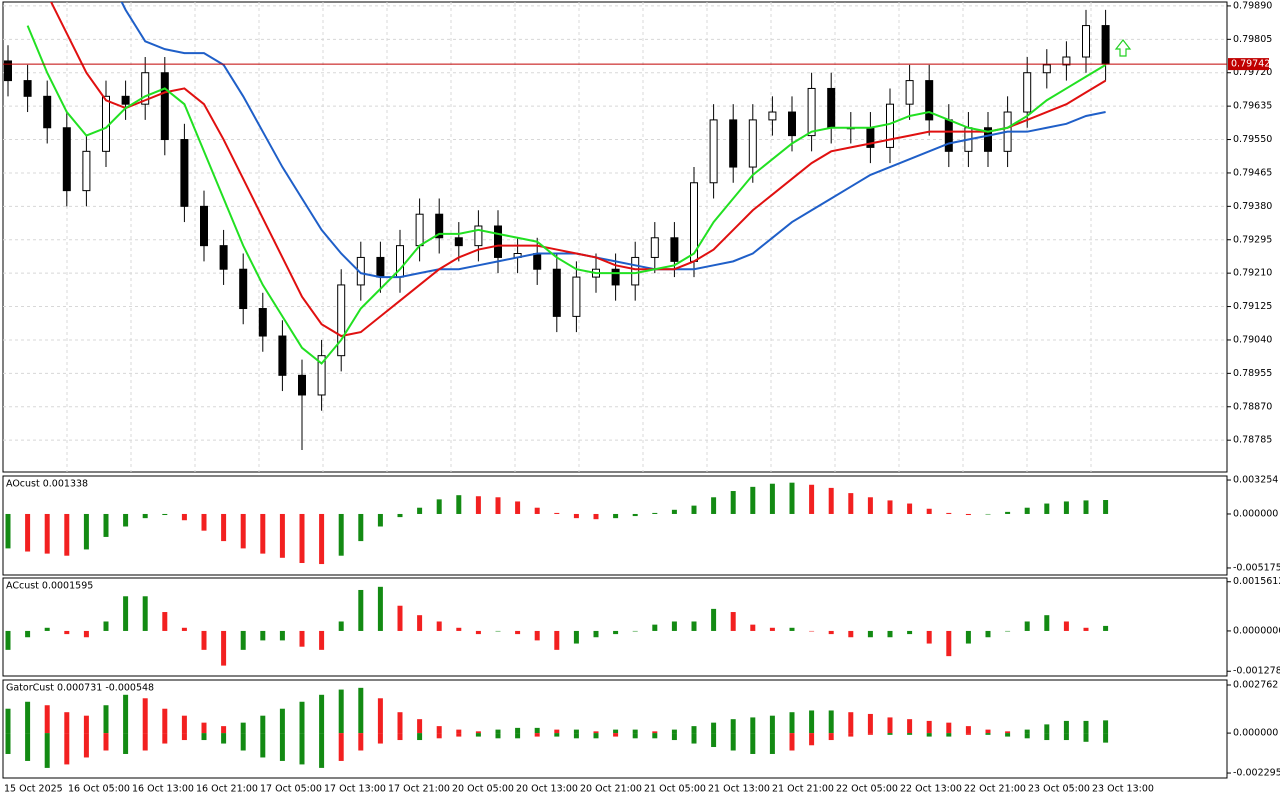 The height and width of the screenshot is (800, 1280). Describe the element at coordinates (1252, 139) in the screenshot. I see `y-tick-label: 0.79550` at that location.